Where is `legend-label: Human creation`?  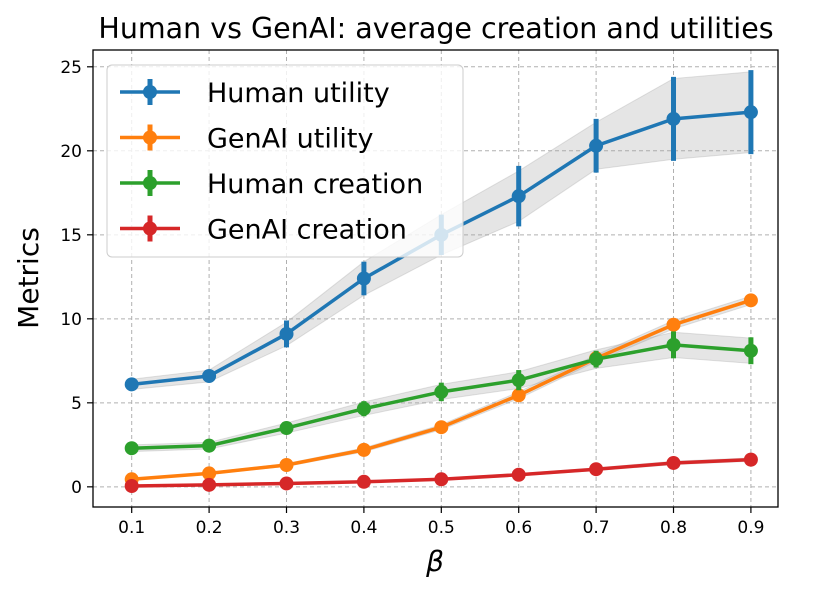
legend-label: Human creation is located at coordinates (315, 184).